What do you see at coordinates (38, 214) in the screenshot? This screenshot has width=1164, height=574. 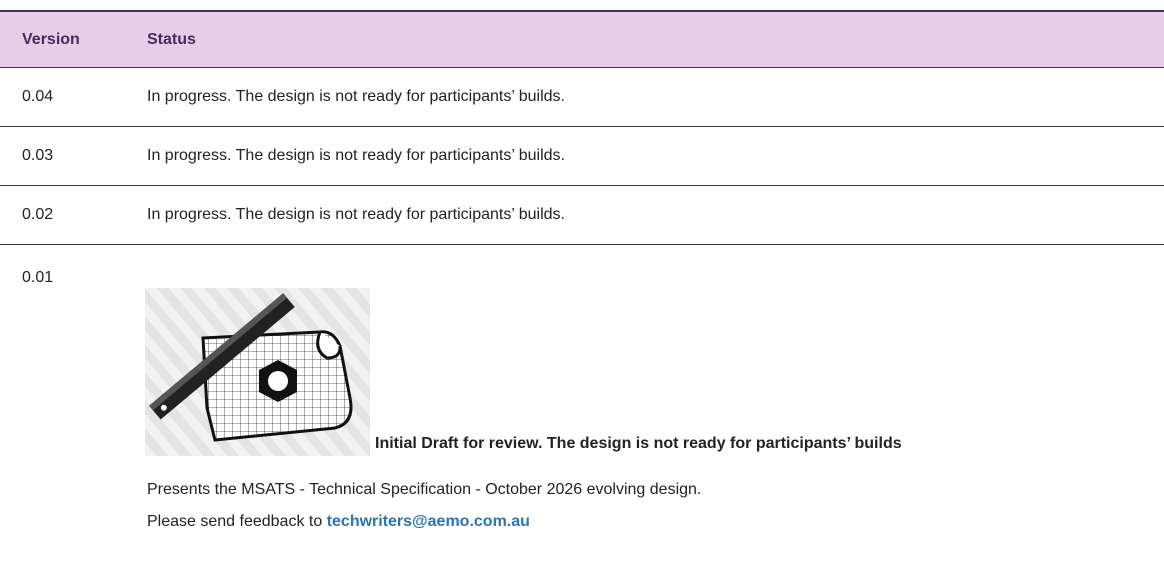 I see `version: 0.02` at bounding box center [38, 214].